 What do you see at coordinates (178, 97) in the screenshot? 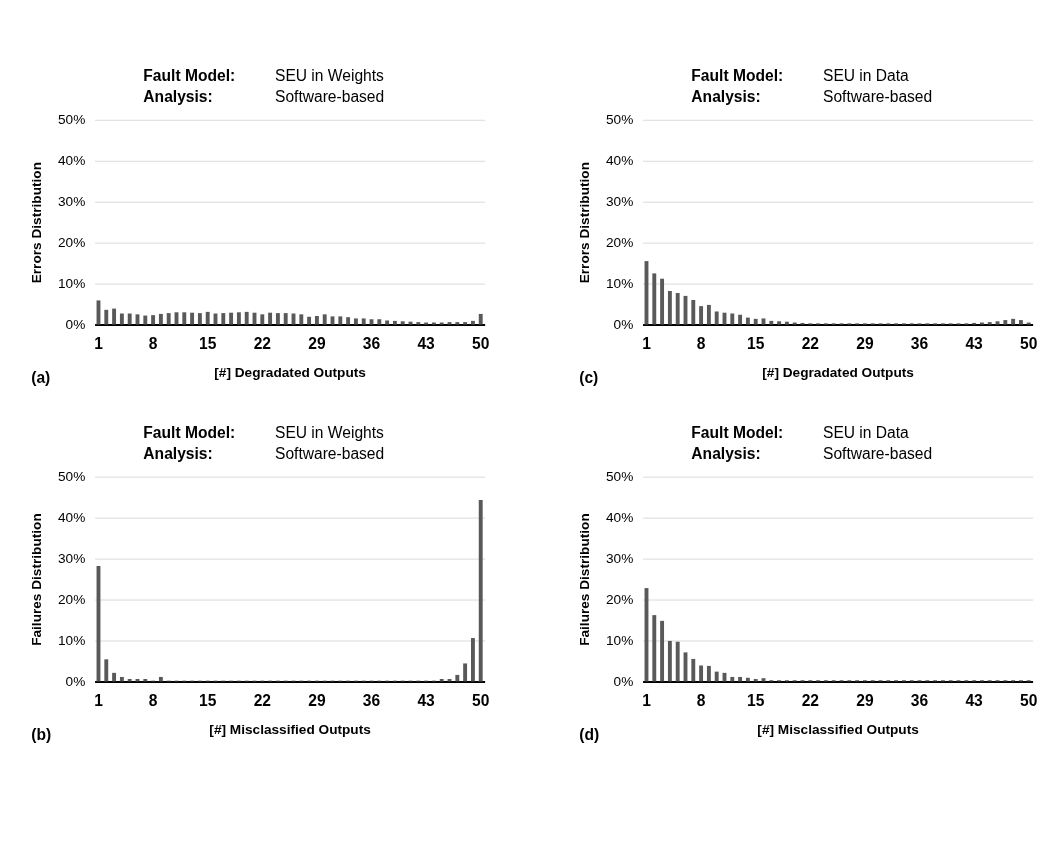
I see `text: Analysis:` at bounding box center [178, 97].